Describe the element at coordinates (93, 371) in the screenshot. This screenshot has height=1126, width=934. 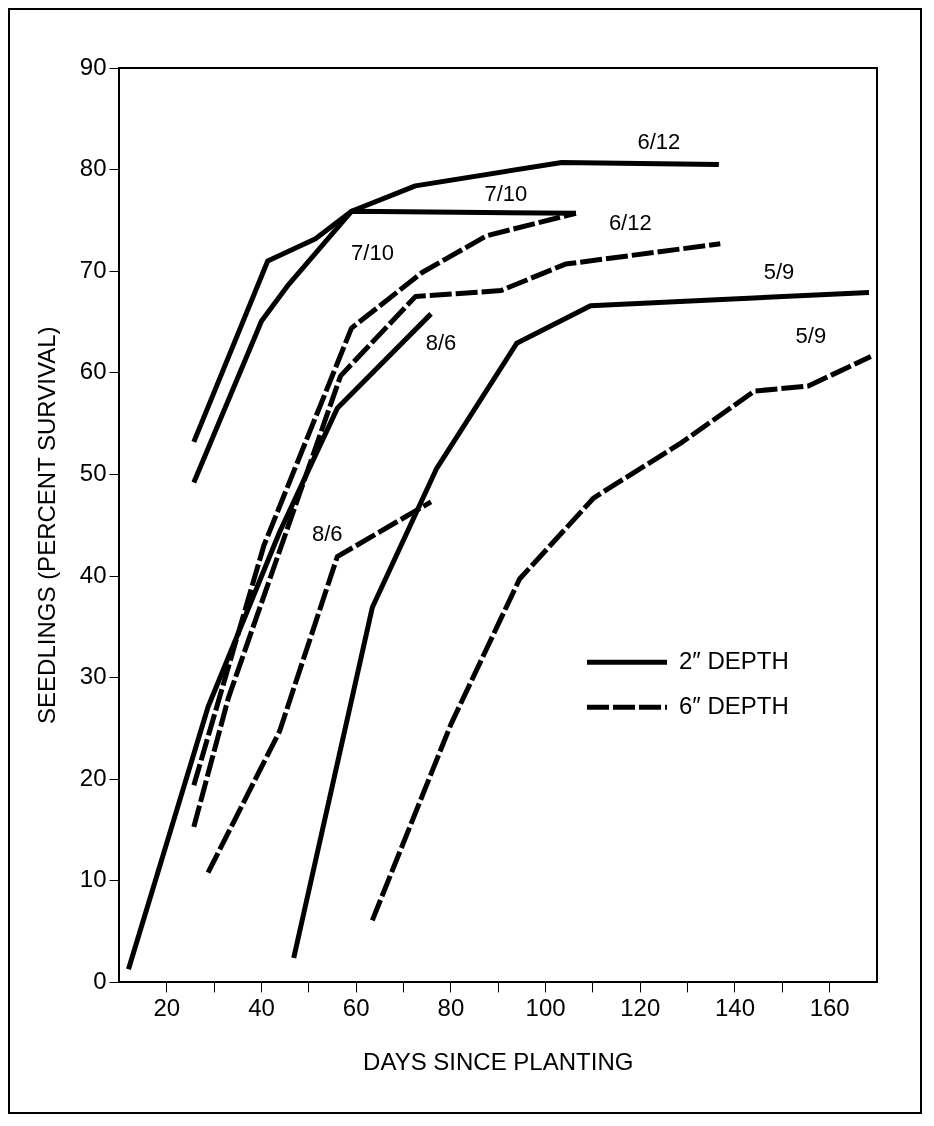
I see `y-tick-label: 60` at that location.